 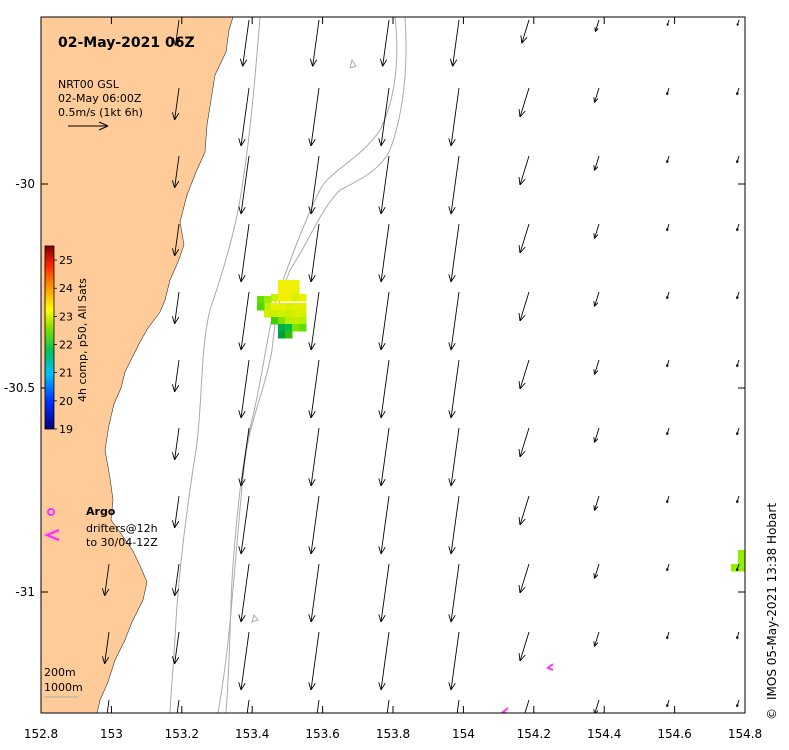 I want to click on contour-label-1000m: 1000m, so click(x=63, y=687).